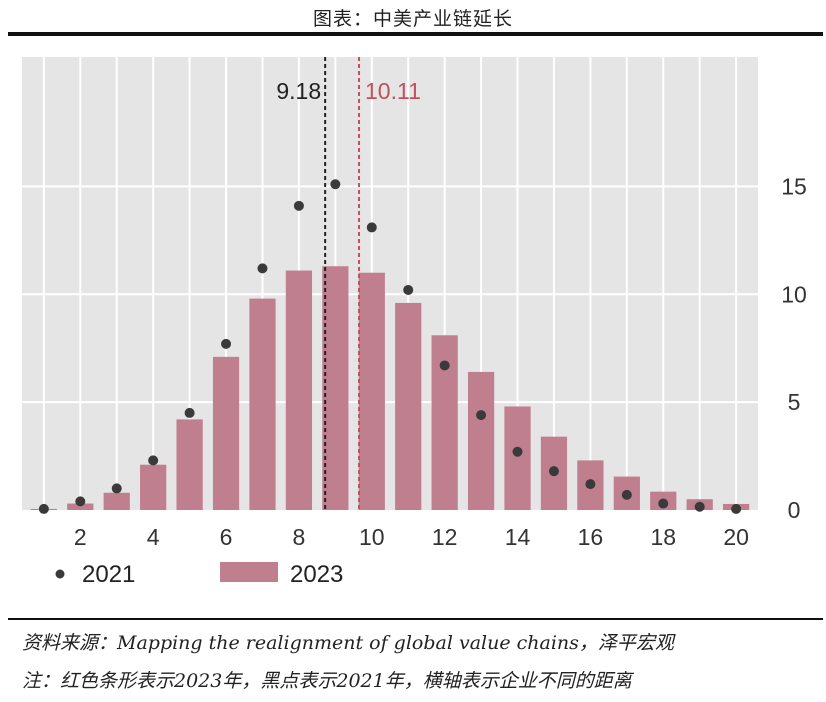 The height and width of the screenshot is (702, 826). I want to click on x-tick-label: 12, so click(445, 537).